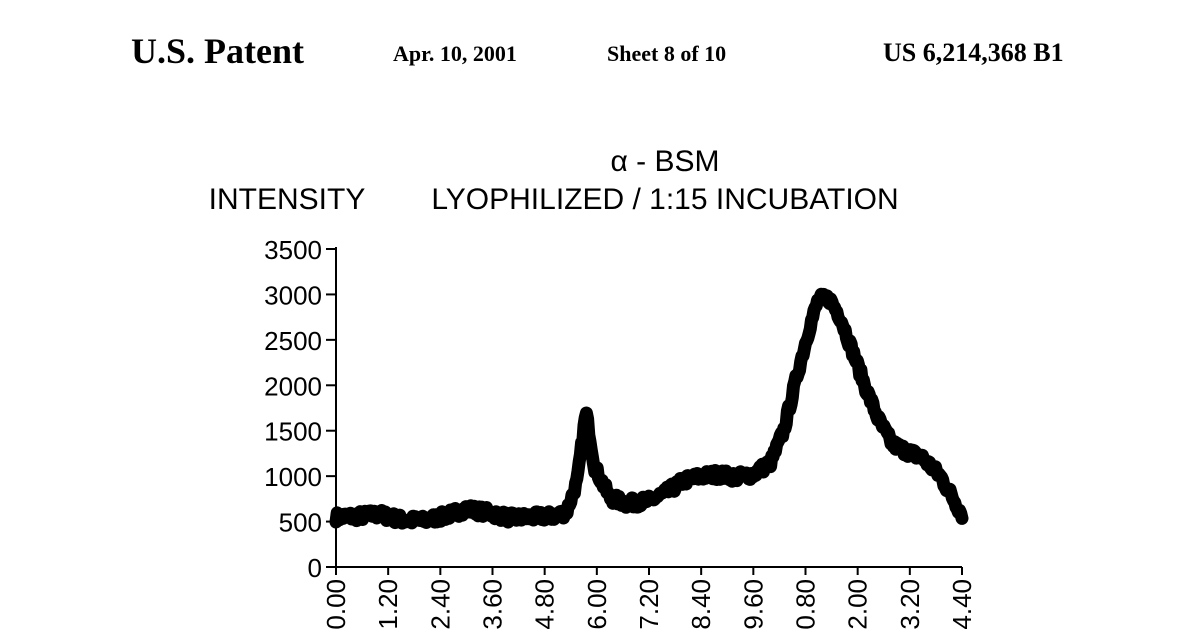 This screenshot has width=1200, height=630. What do you see at coordinates (973, 52) in the screenshot?
I see `patent-number: US 6,214,368 B1` at bounding box center [973, 52].